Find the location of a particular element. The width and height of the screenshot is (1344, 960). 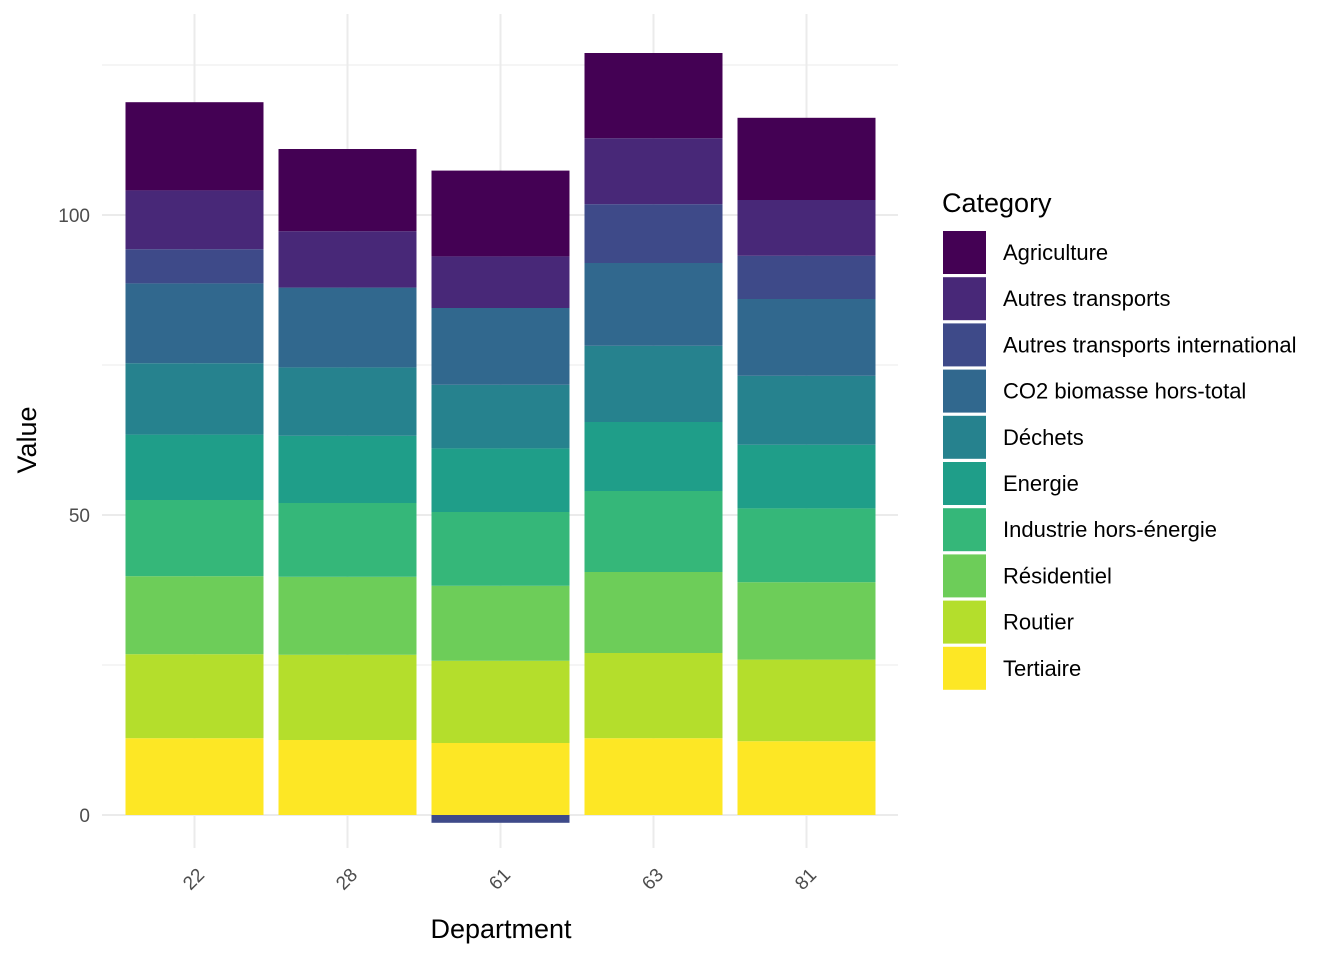

legend-title: Category is located at coordinates (997, 203).